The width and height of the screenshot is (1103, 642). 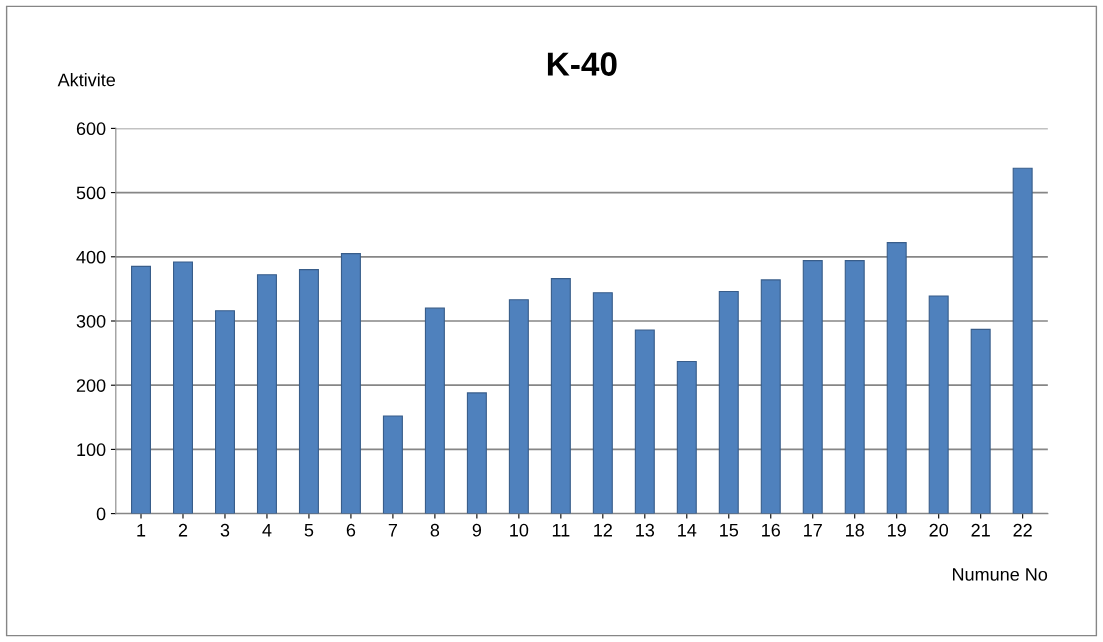 What do you see at coordinates (91, 321) in the screenshot?
I see `y-tick-label: 300` at bounding box center [91, 321].